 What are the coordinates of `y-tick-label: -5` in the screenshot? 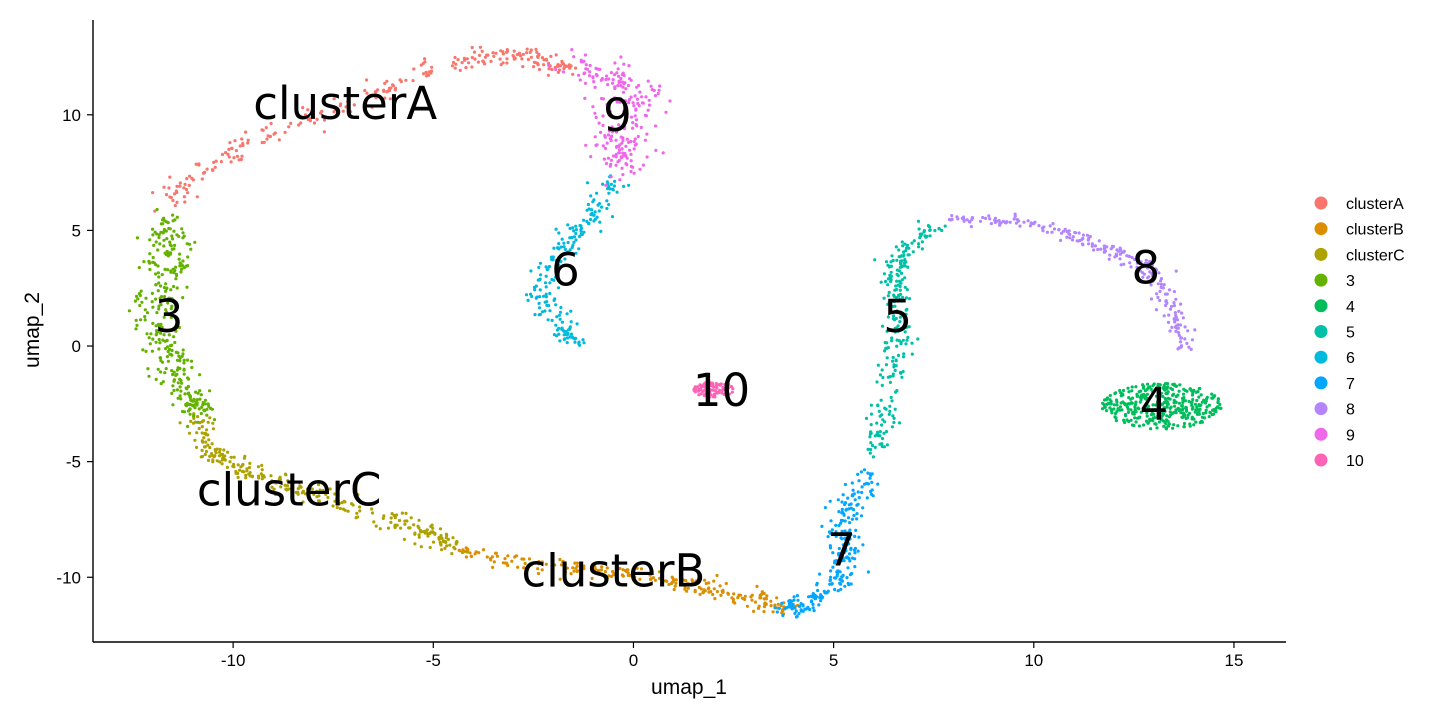 It's located at (73, 462).